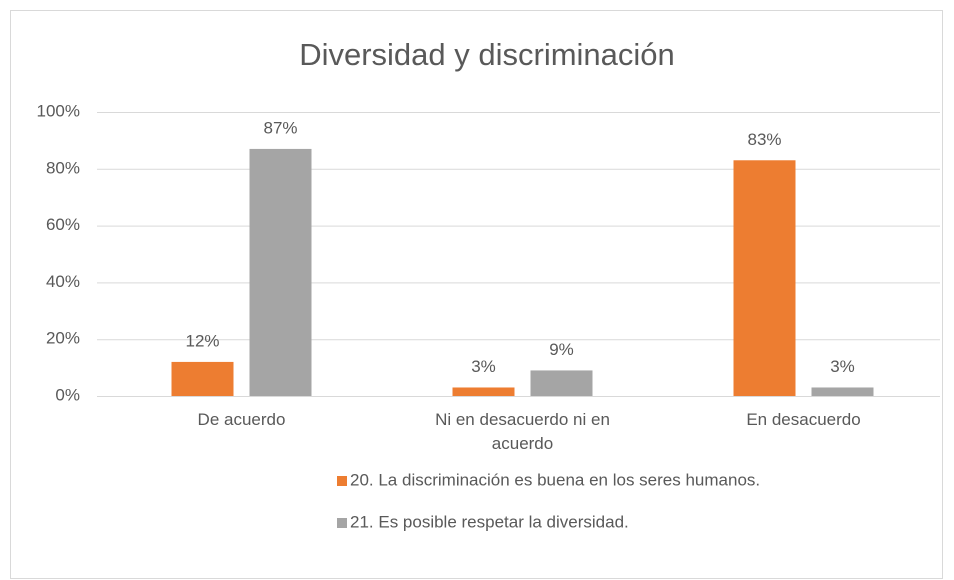 The width and height of the screenshot is (954, 580). I want to click on x-tick-label-box: En desacuerdo, so click(803, 419).